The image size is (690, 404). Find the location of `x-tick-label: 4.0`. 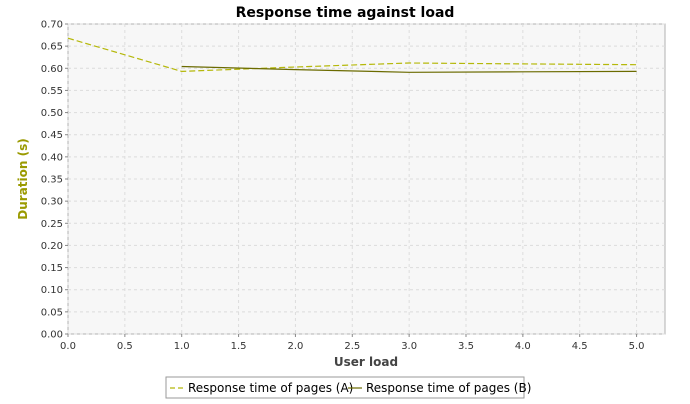

x-tick-label: 4.0 is located at coordinates (523, 346).